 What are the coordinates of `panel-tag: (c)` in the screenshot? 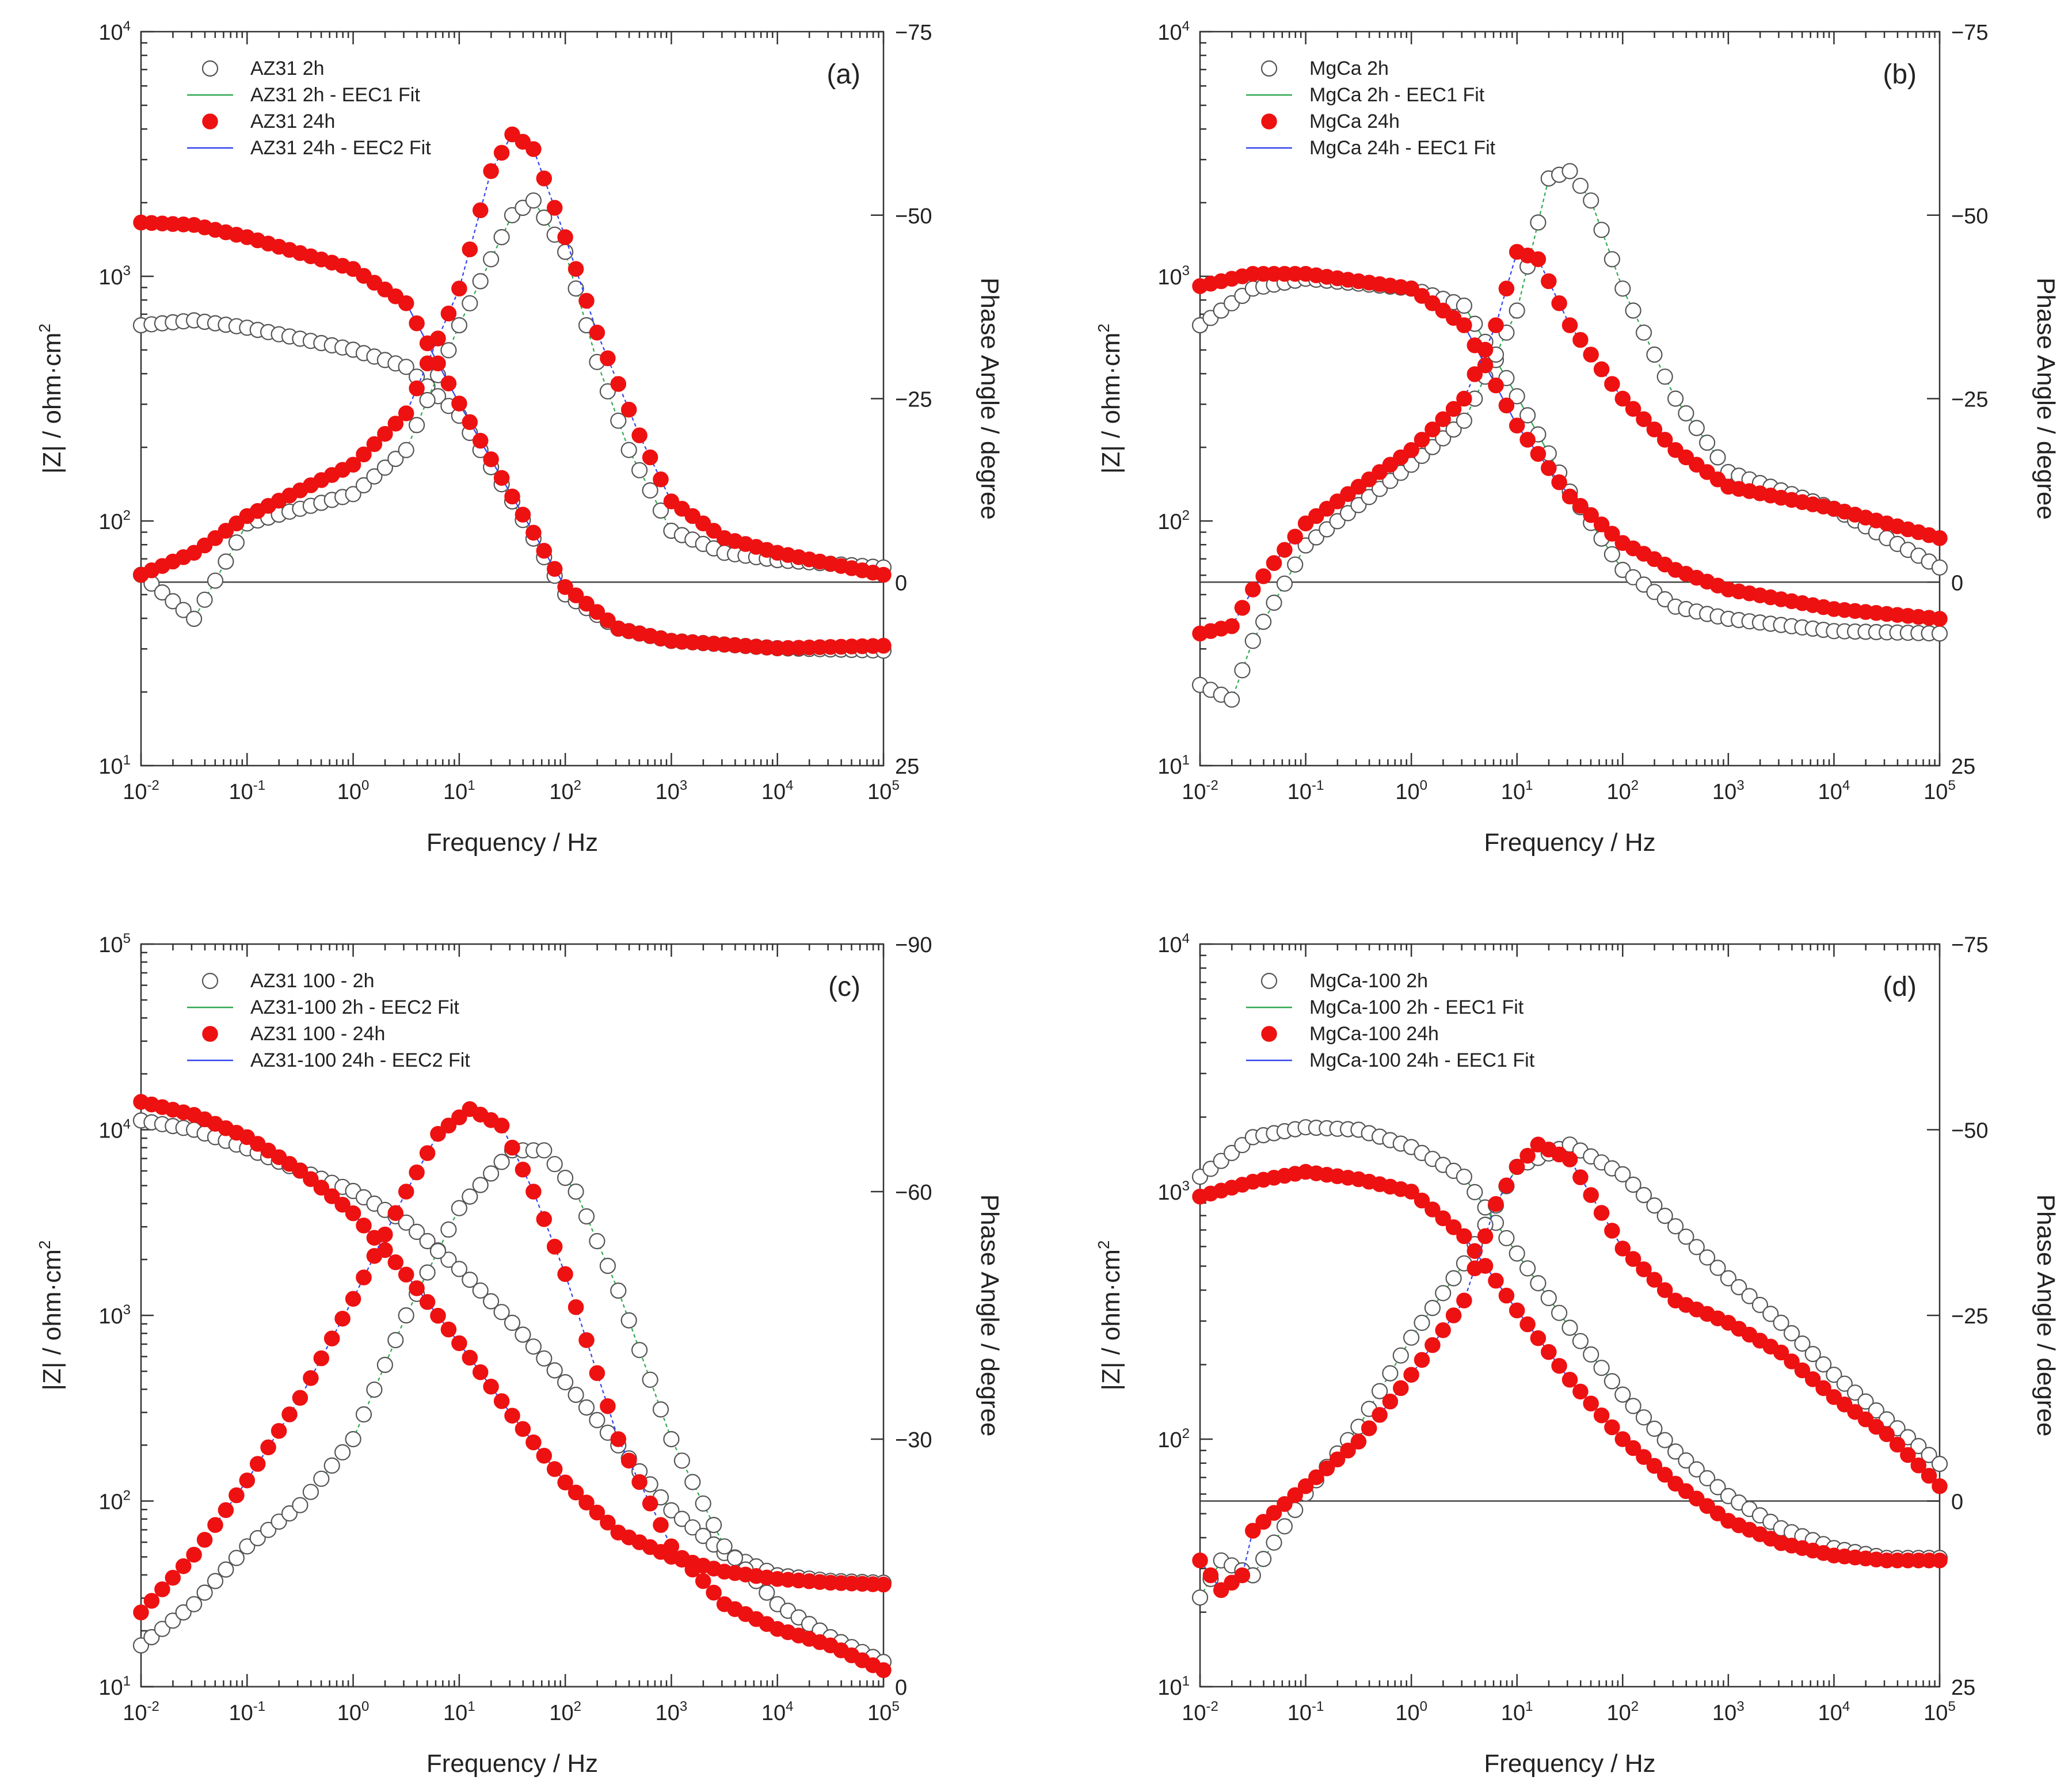 It's located at (844, 987).